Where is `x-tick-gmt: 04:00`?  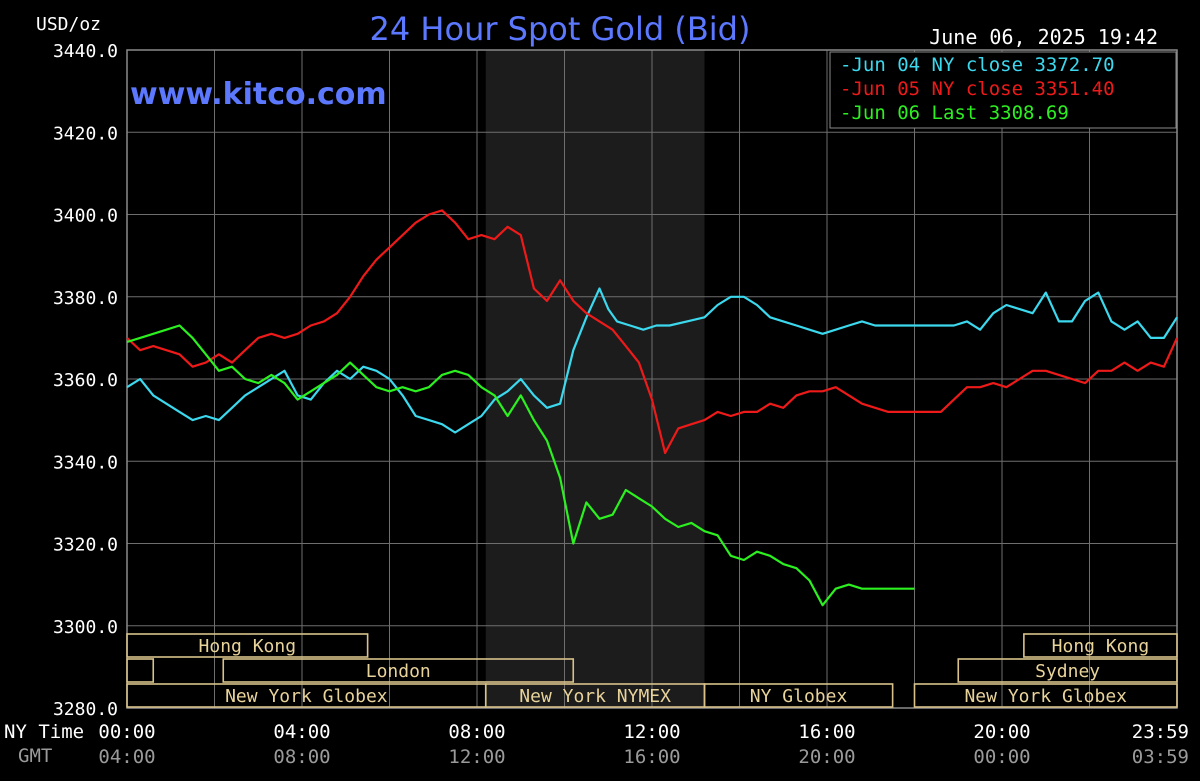
x-tick-gmt: 04:00 is located at coordinates (126, 757).